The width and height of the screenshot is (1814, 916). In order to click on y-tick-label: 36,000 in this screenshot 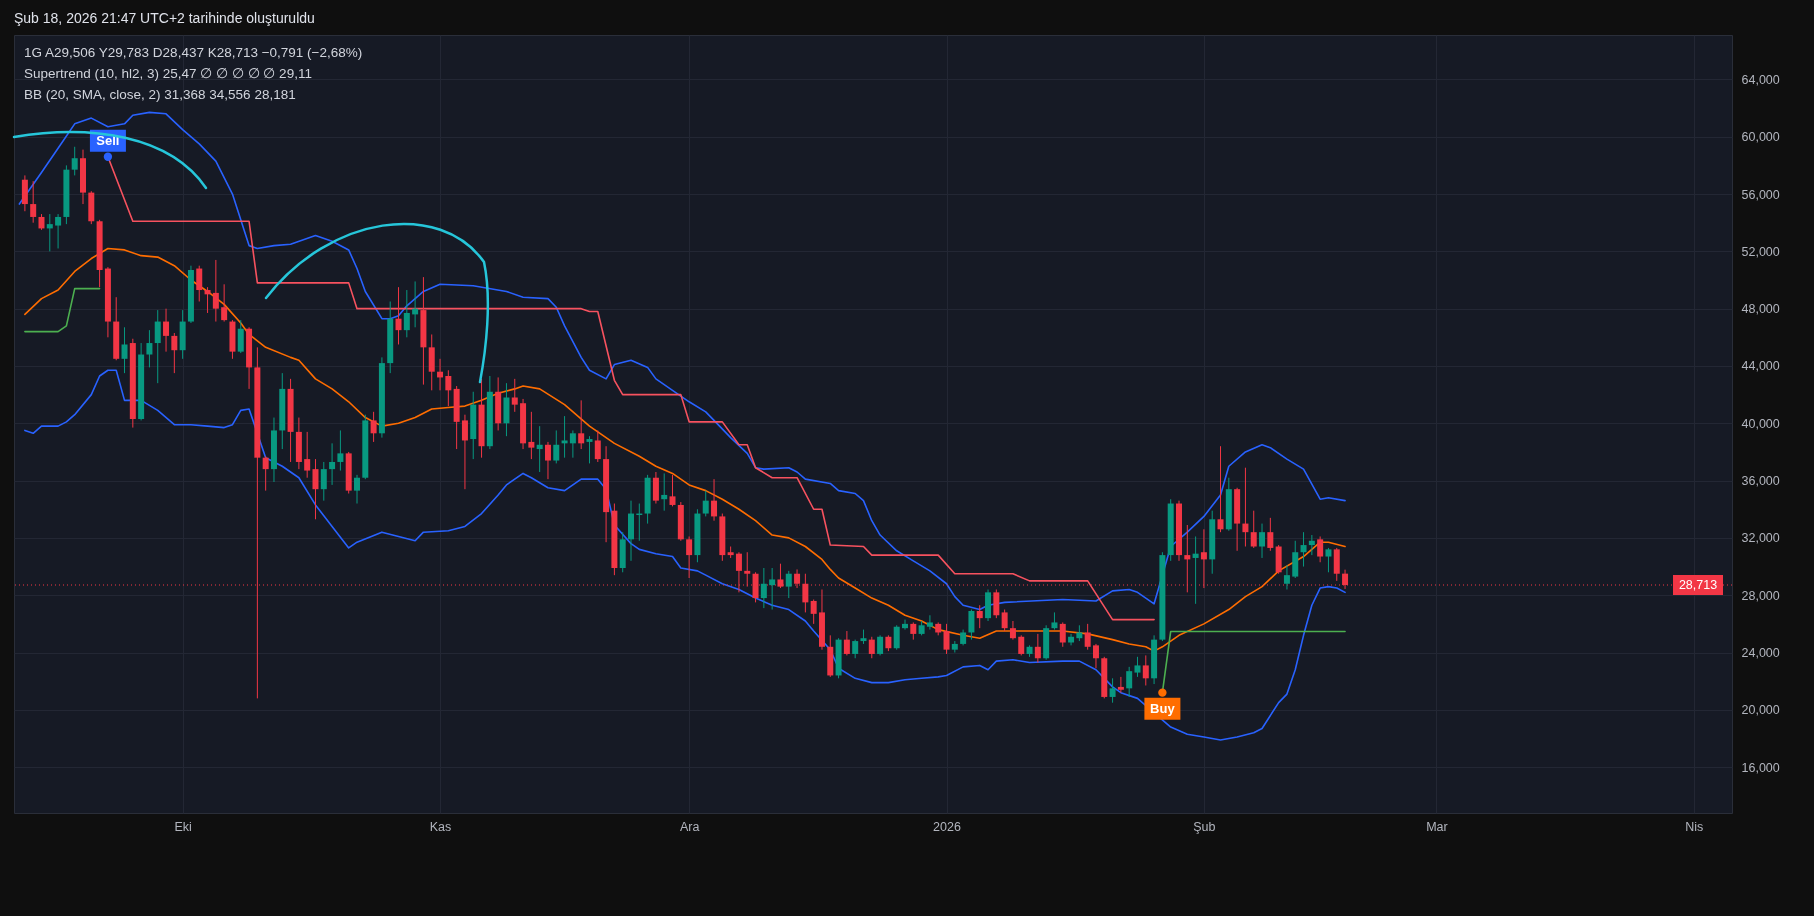, I will do `click(1760, 481)`.